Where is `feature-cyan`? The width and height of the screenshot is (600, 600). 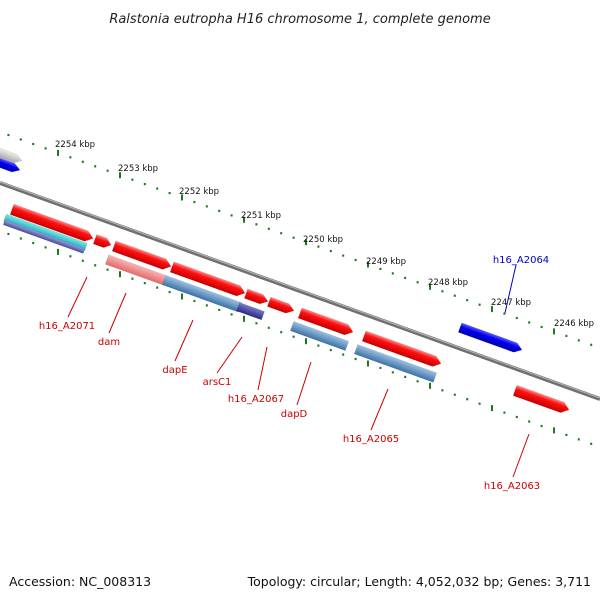
feature-cyan is located at coordinates (45, 232).